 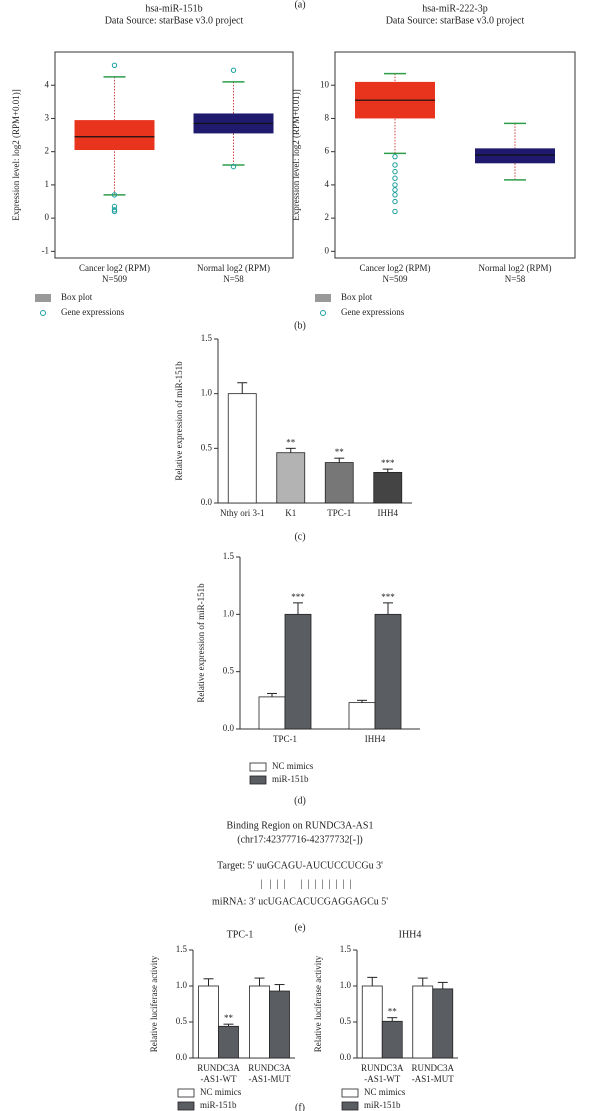 What do you see at coordinates (300, 839) in the screenshot?
I see `binding-region: (chr17:42377716-42377732[-])` at bounding box center [300, 839].